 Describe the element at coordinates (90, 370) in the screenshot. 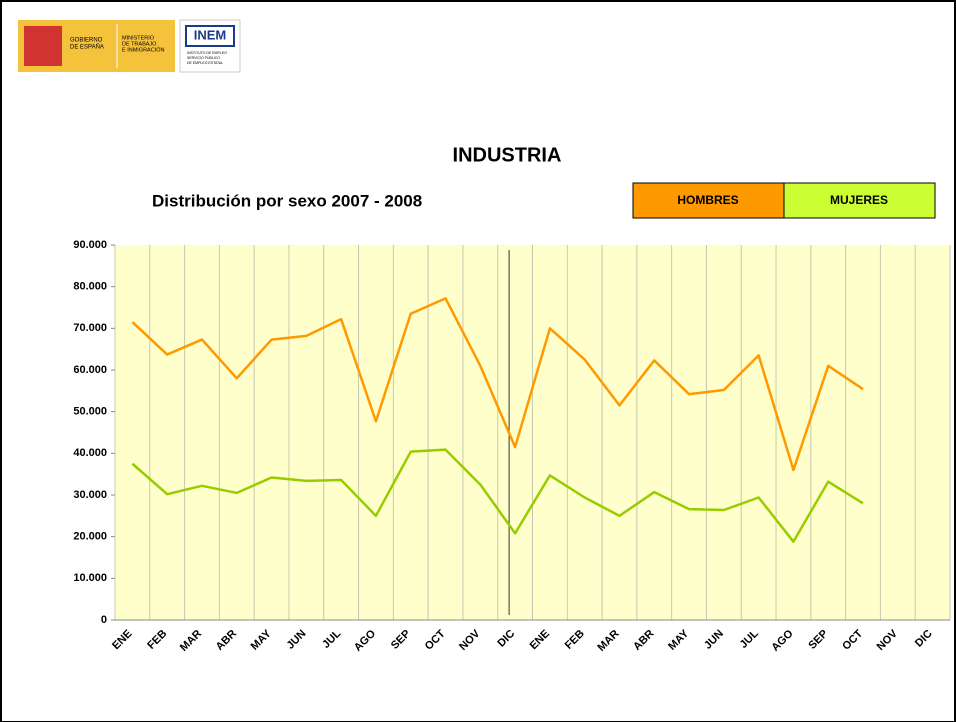

I see `y-tick-label: 60.000` at that location.